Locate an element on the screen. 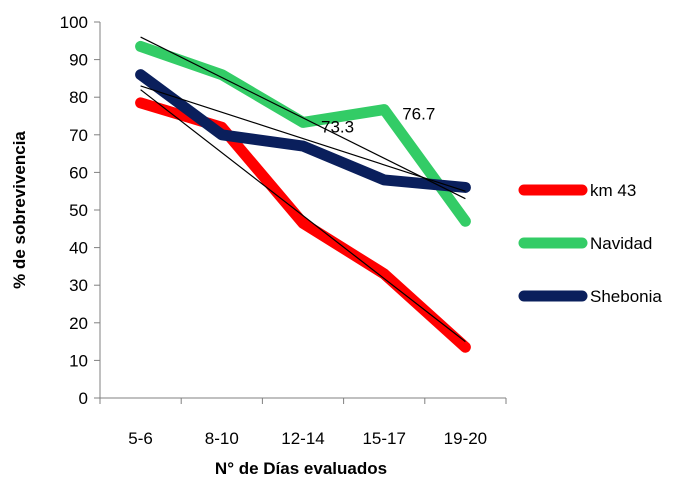  y-tick-label: 40 is located at coordinates (78, 248).